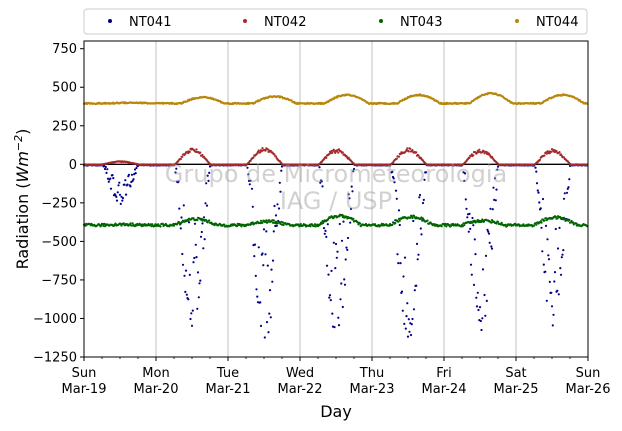 The image size is (622, 431). What do you see at coordinates (588, 389) in the screenshot?
I see `x-tick-date: Mar-26` at bounding box center [588, 389].